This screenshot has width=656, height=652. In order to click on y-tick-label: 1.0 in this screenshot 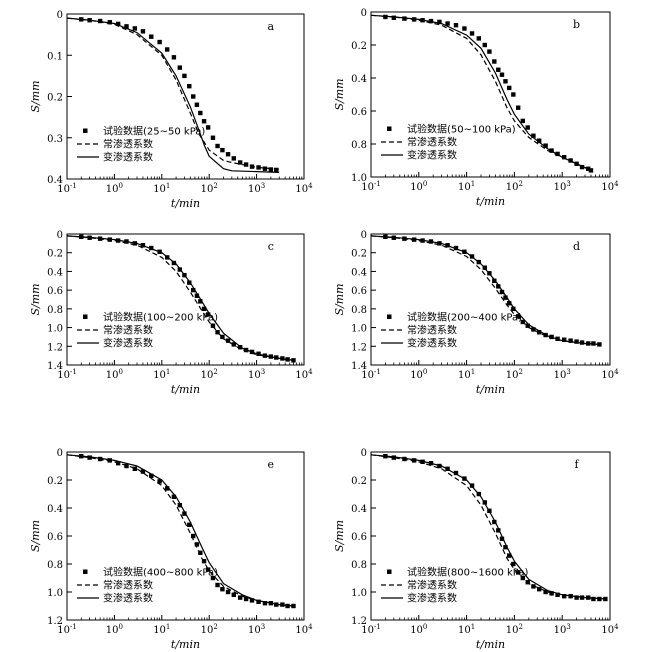, I will do `click(55, 593)`.